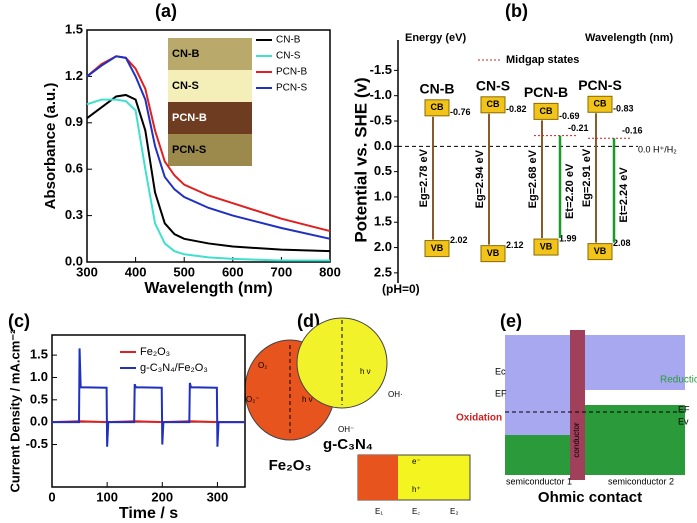  What do you see at coordinates (290, 465) in the screenshot?
I see `label: Fe₂O₃` at bounding box center [290, 465].